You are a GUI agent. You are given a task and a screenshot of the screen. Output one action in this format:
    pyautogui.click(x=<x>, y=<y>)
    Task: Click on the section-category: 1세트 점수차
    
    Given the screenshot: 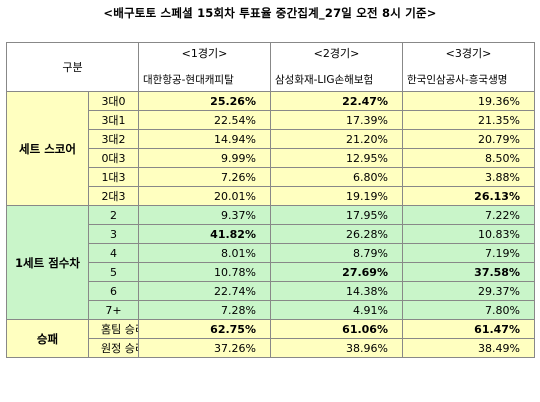 What is the action you would take?
    pyautogui.click(x=47, y=262)
    